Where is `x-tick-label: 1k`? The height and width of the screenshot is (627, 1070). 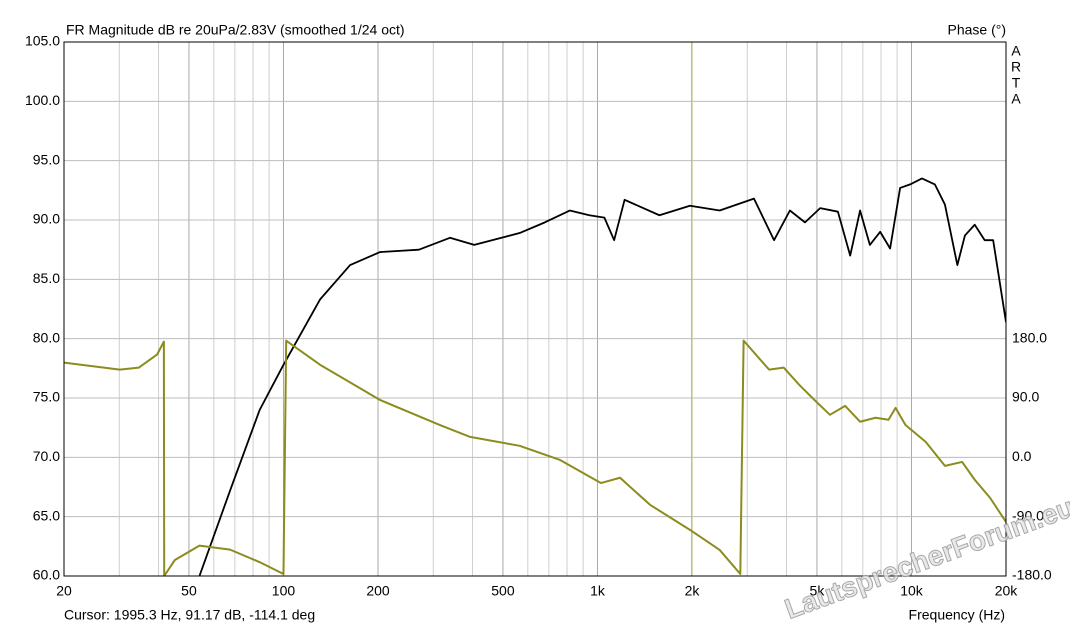 x-tick-label: 1k is located at coordinates (598, 591).